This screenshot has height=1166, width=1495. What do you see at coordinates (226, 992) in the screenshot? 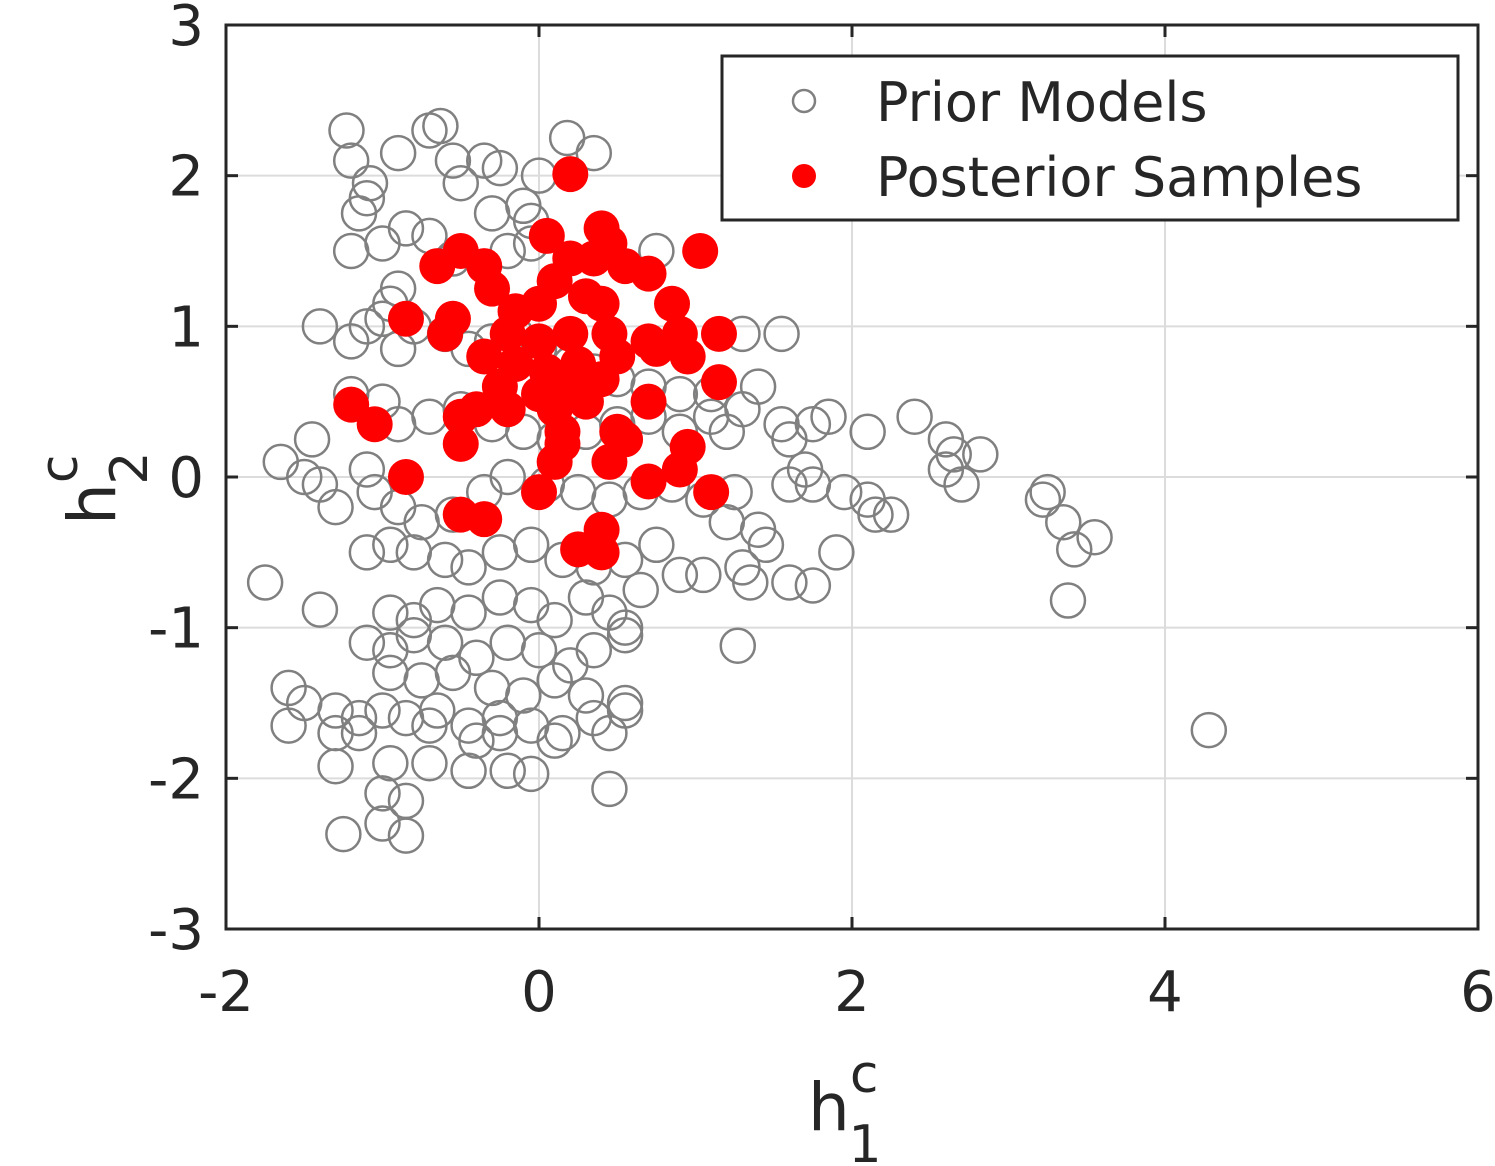
I see `x-tick-label: -2` at bounding box center [226, 992].